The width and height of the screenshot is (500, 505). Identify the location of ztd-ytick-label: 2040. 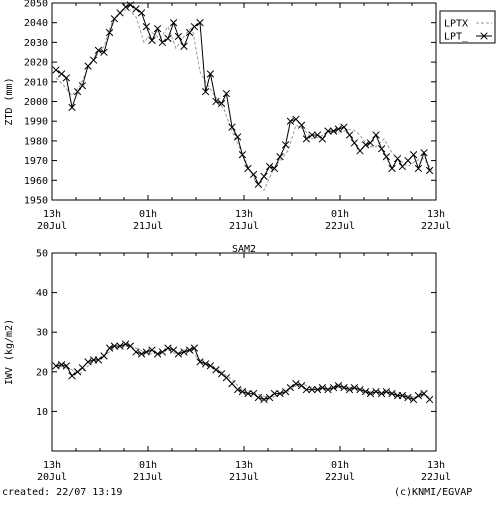
(36, 23).